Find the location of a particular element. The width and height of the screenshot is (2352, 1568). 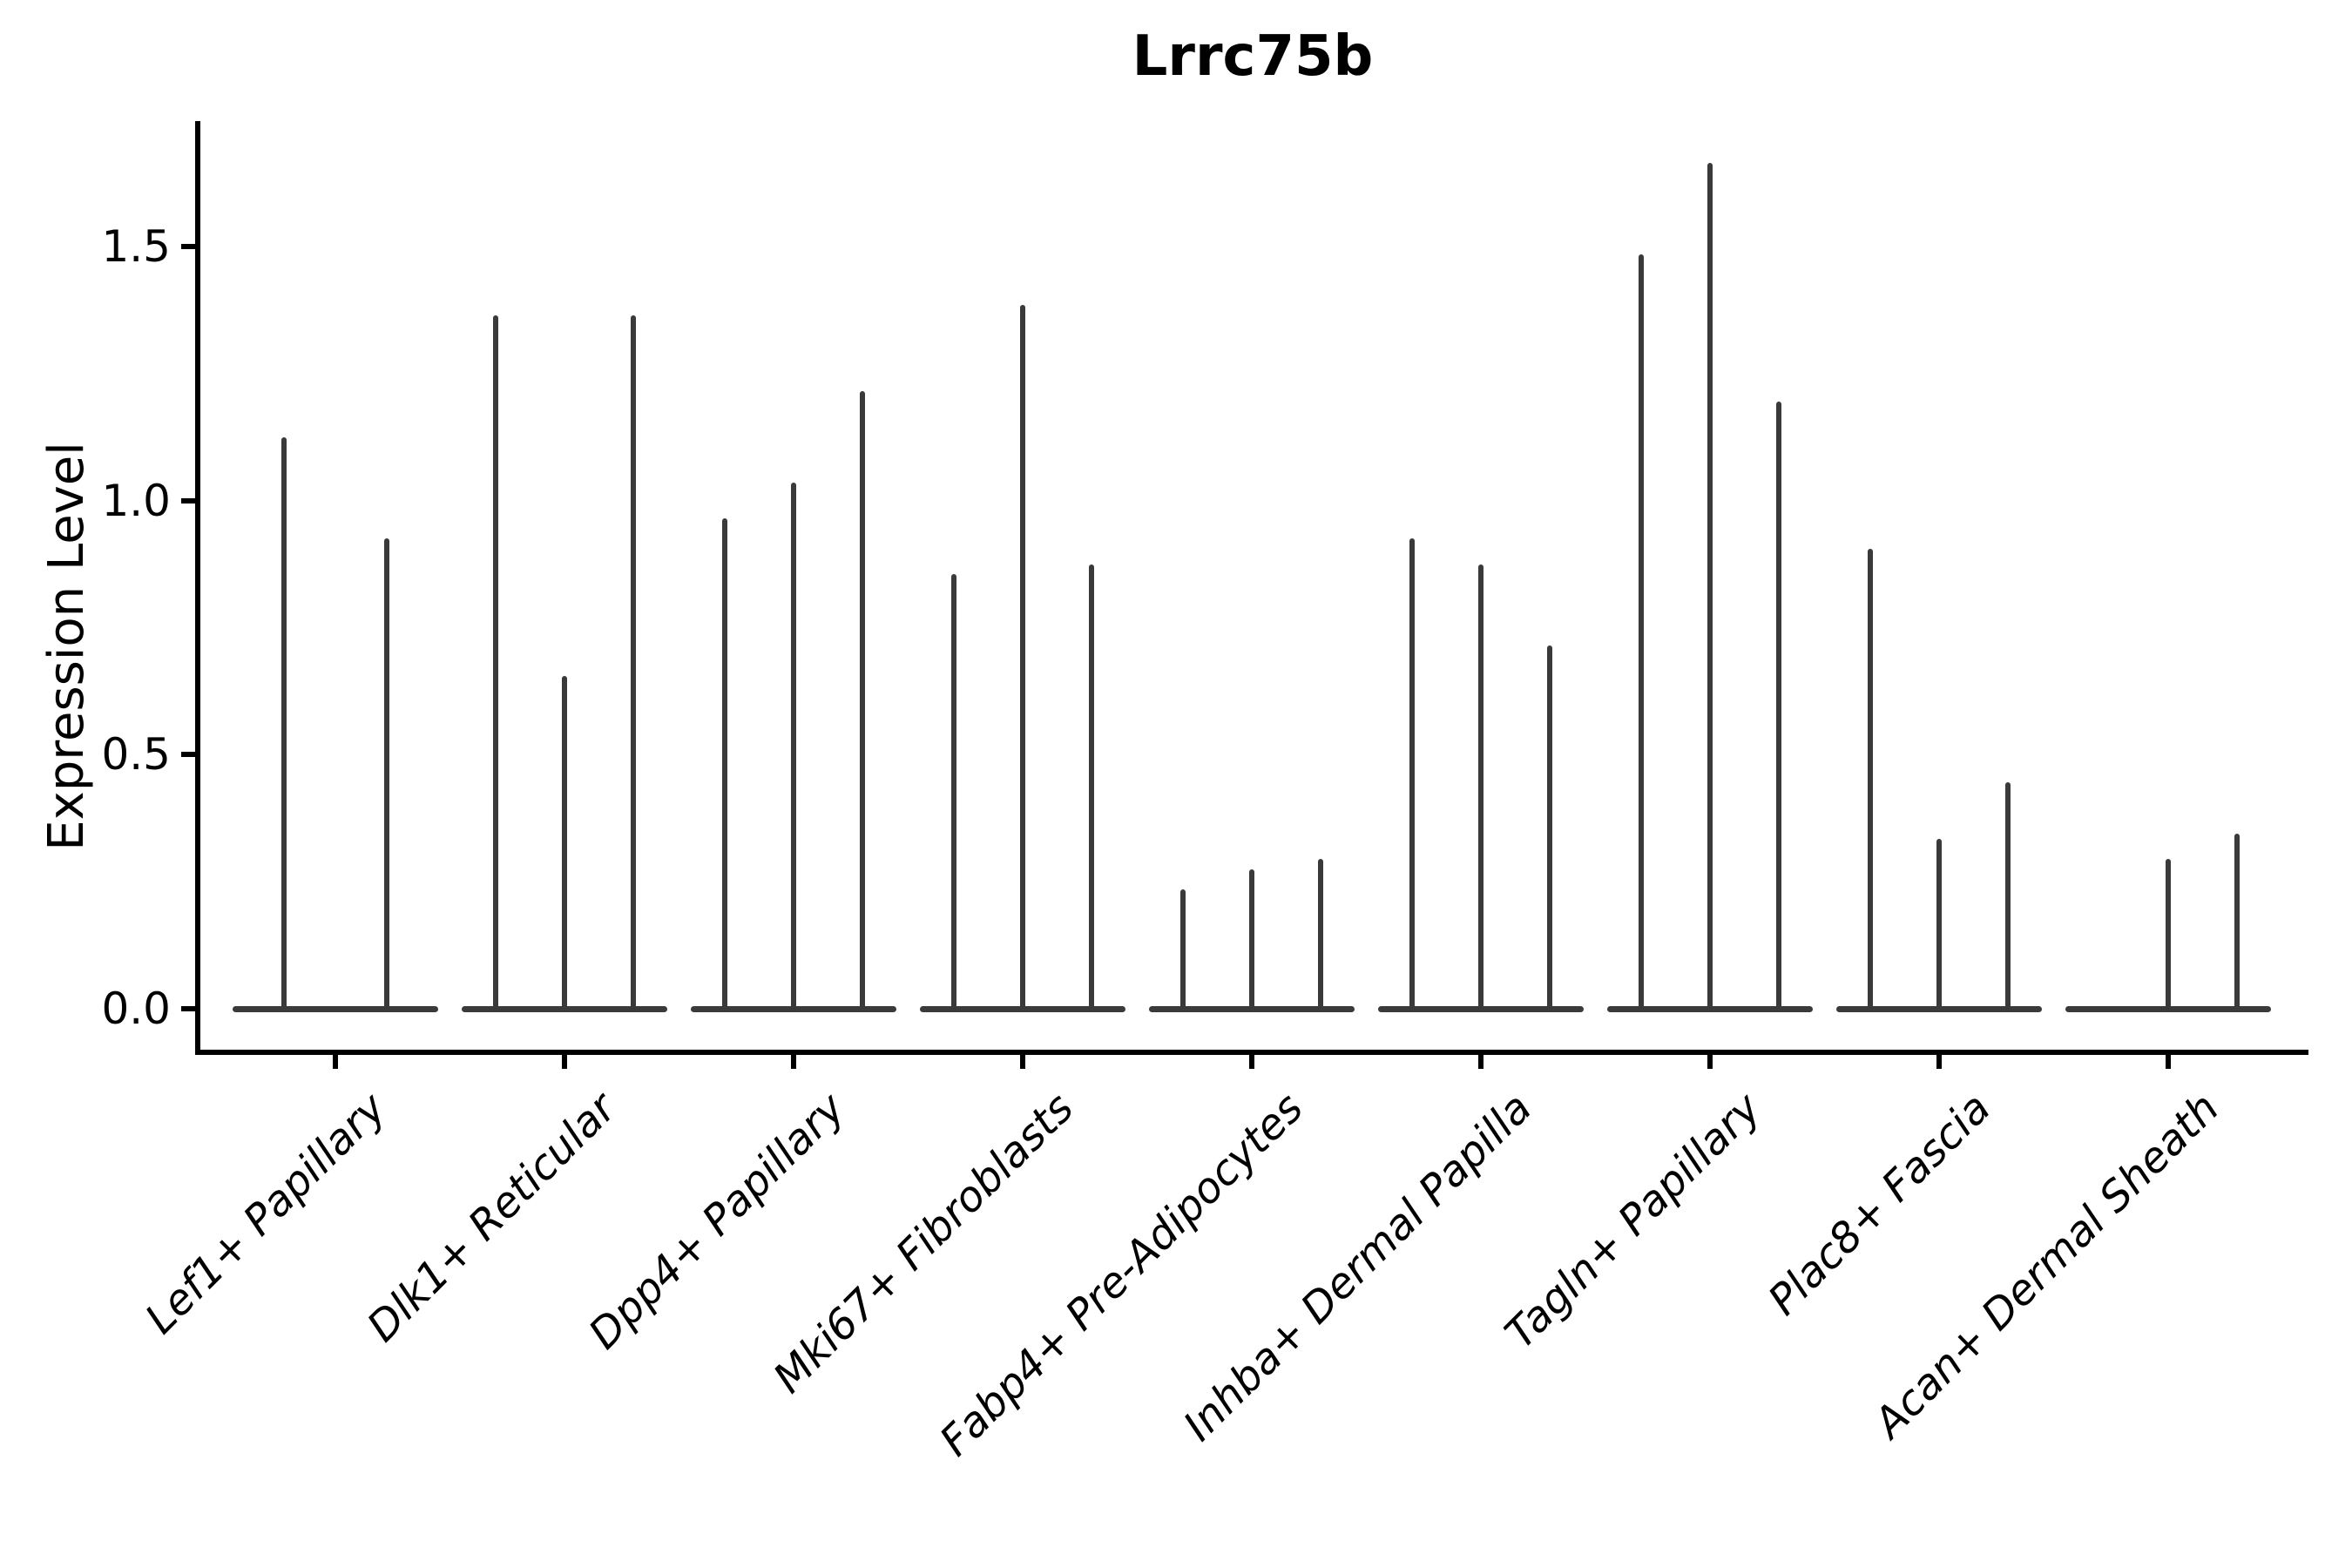

x-category-label: Tagln+ Papillary is located at coordinates (1634, 1221).